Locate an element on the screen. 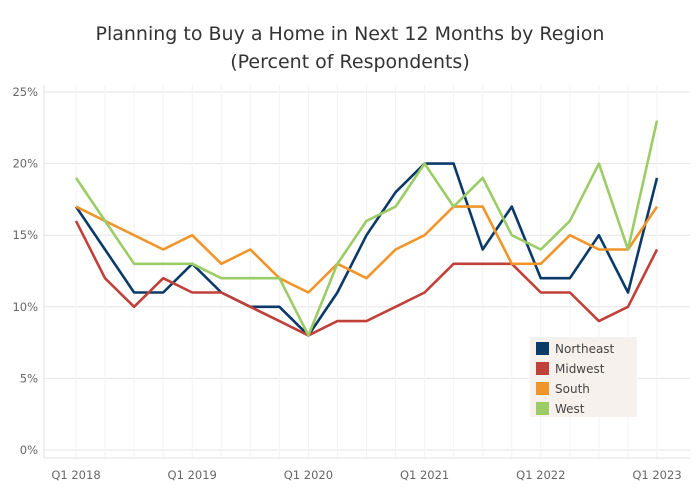 The height and width of the screenshot is (499, 699). y-axis-tick-labels: 0% 5% 10% 15% 20% 25% is located at coordinates (25, 271).